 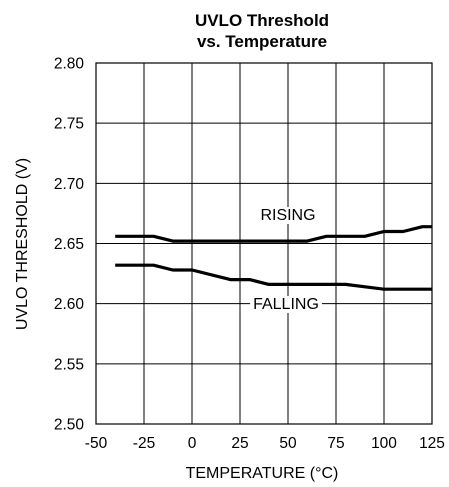 I want to click on x-axis-label: TEMPERATURE (°C), so click(x=262, y=473).